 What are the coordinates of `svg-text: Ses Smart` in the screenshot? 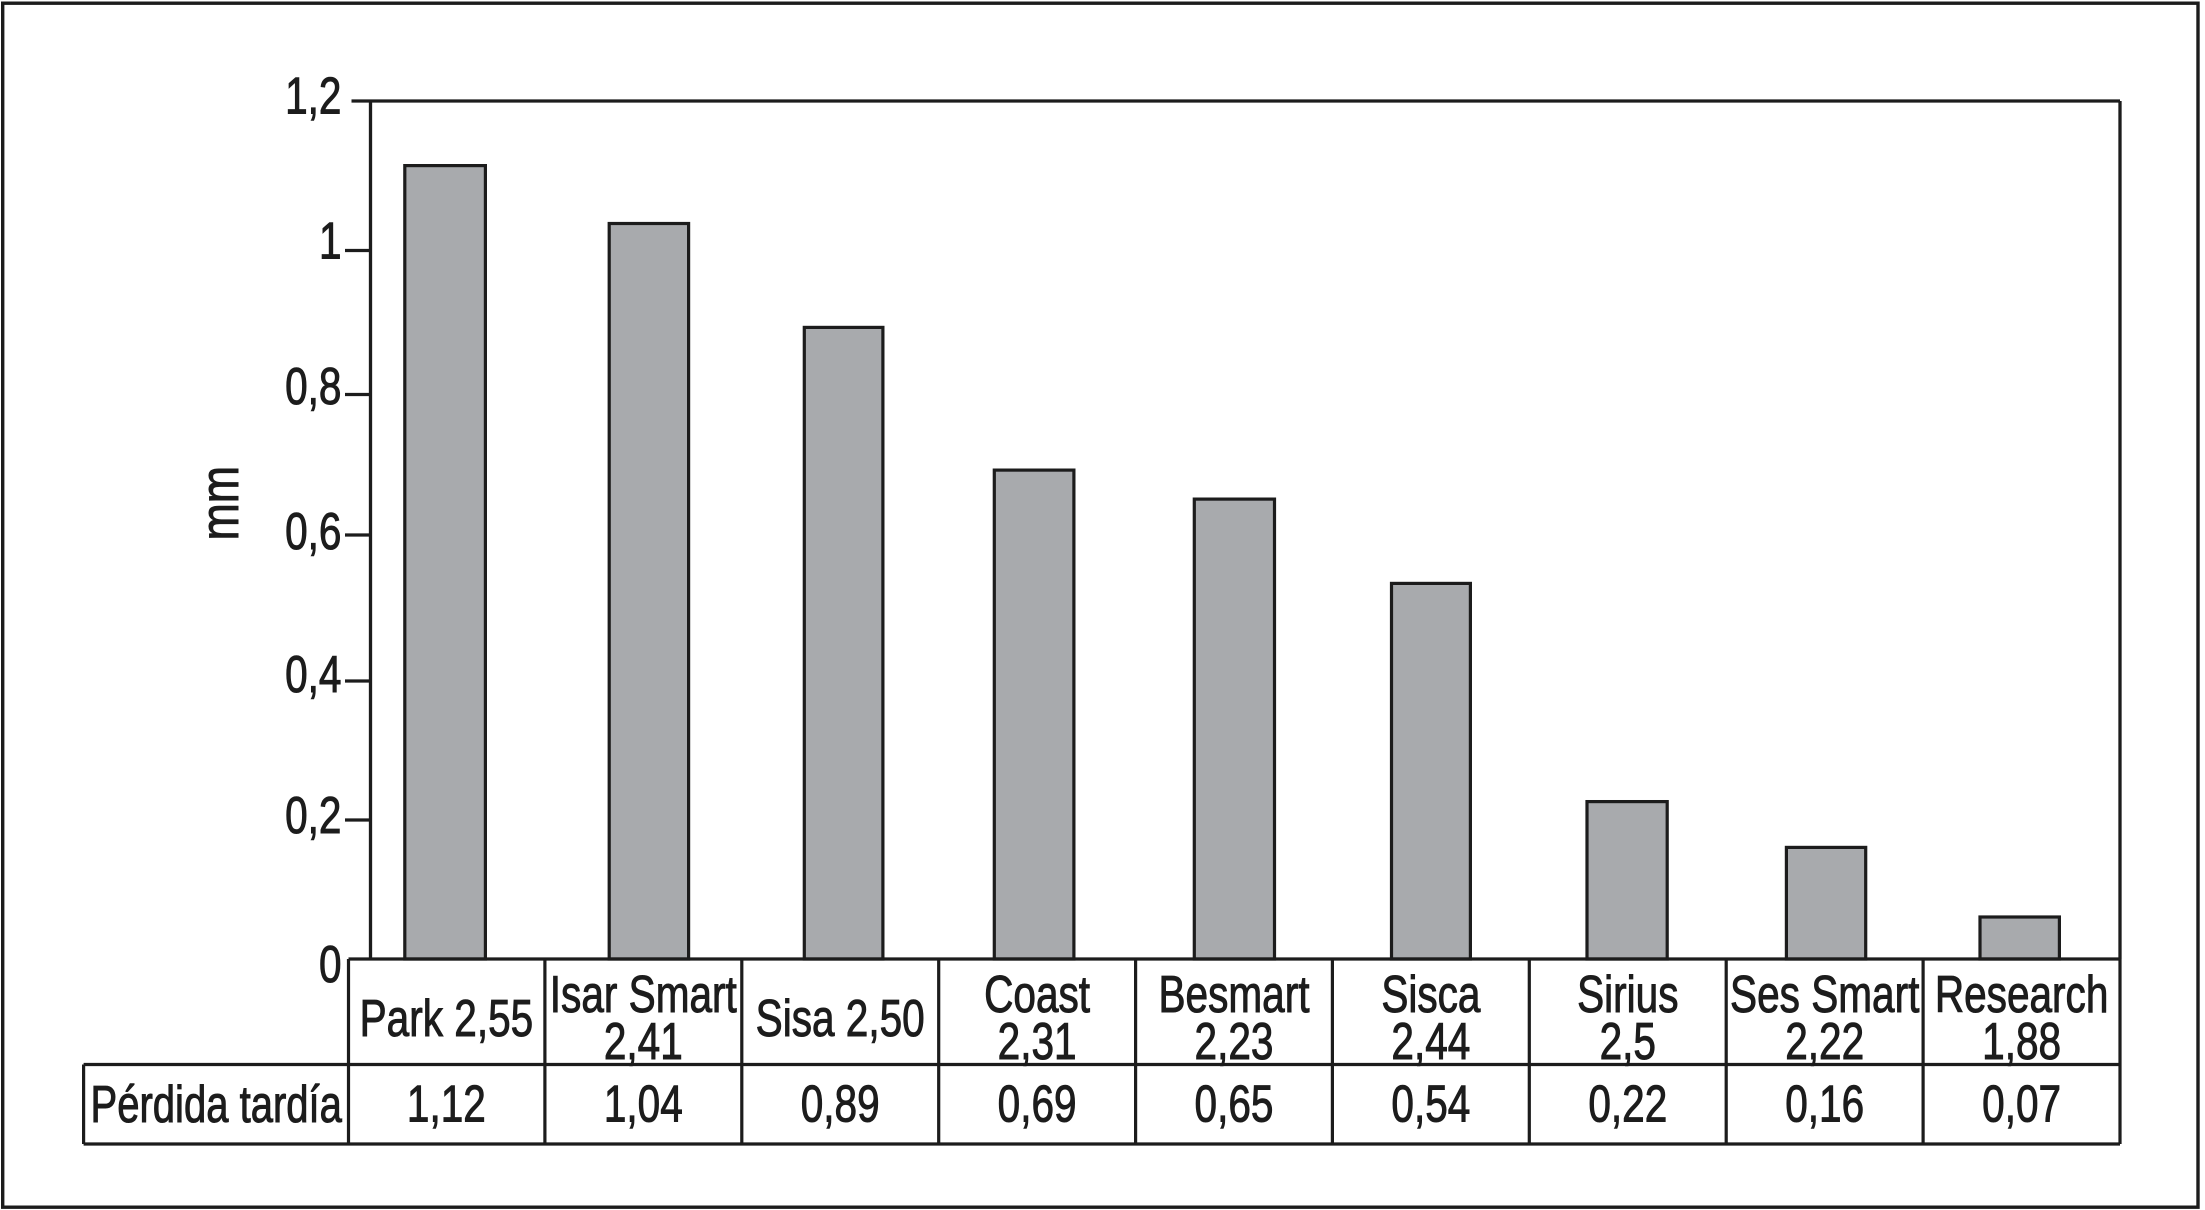 It's located at (1824, 994).